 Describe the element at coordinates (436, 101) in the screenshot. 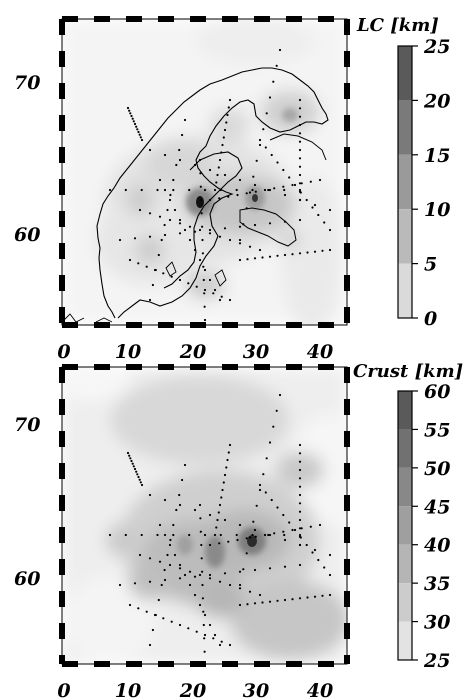

I see `lc-colorbar-label: 20` at that location.